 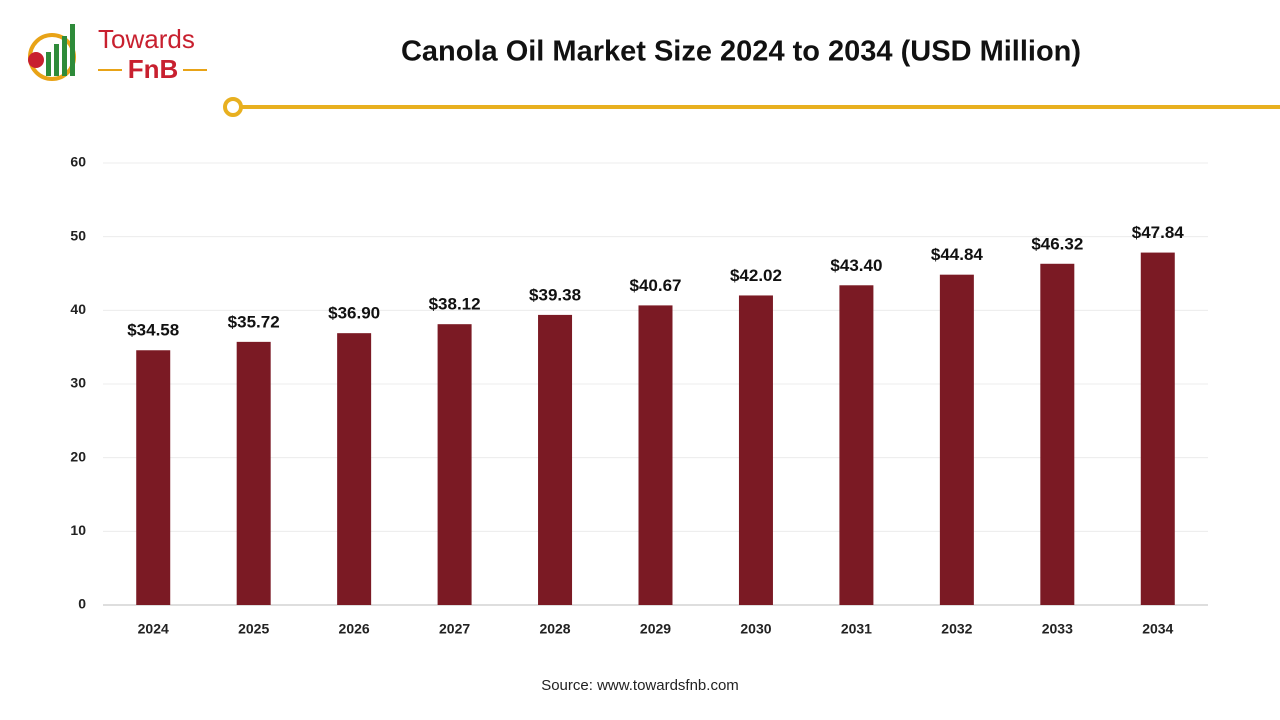 I want to click on value-label: $35.72, so click(x=254, y=321).